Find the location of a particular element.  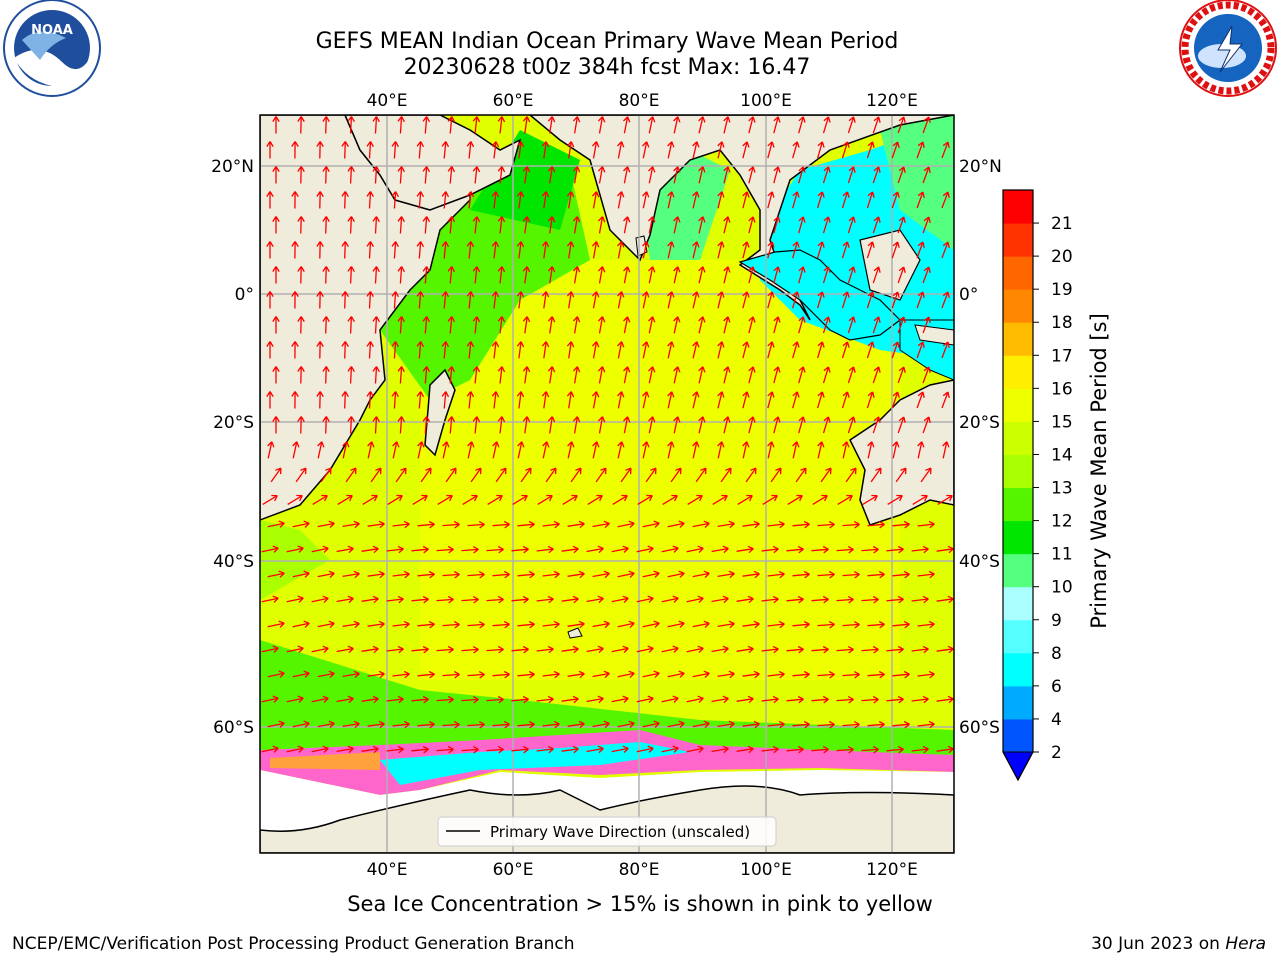

colorbar-tick-label: 20 is located at coordinates (1062, 257).